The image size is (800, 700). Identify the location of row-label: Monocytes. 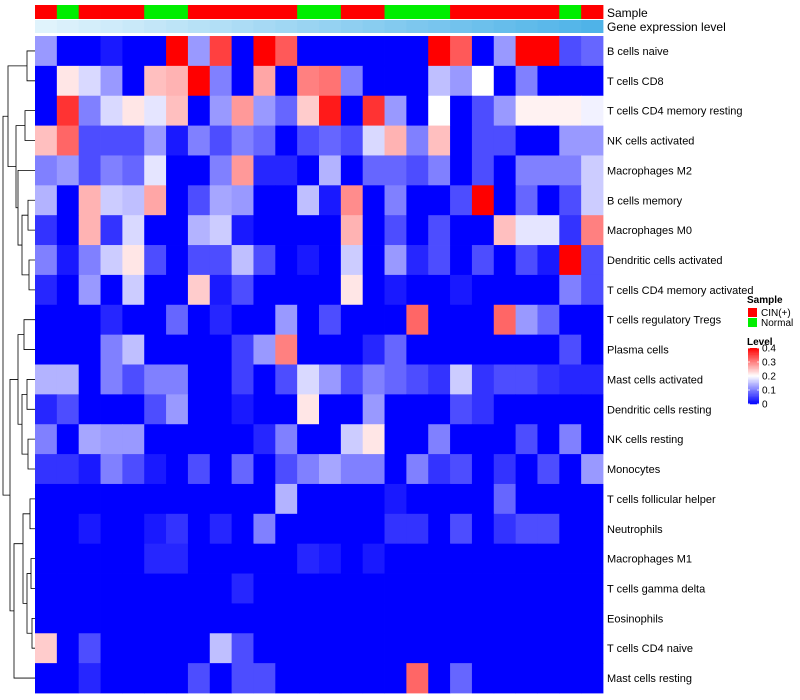
(634, 470).